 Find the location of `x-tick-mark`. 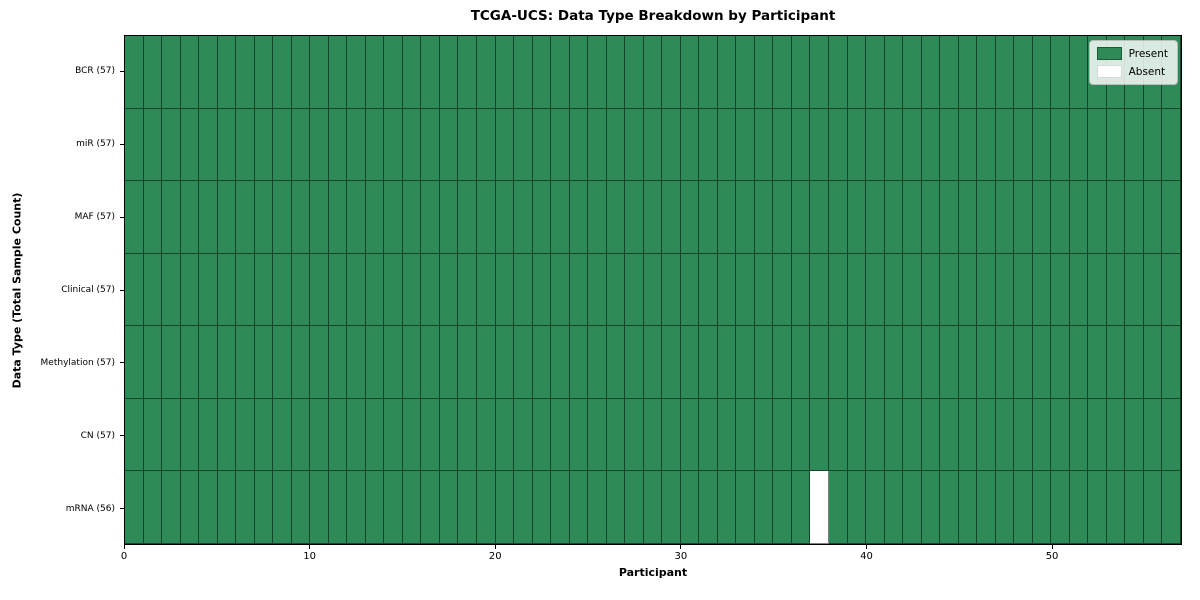

x-tick-mark is located at coordinates (124, 547).